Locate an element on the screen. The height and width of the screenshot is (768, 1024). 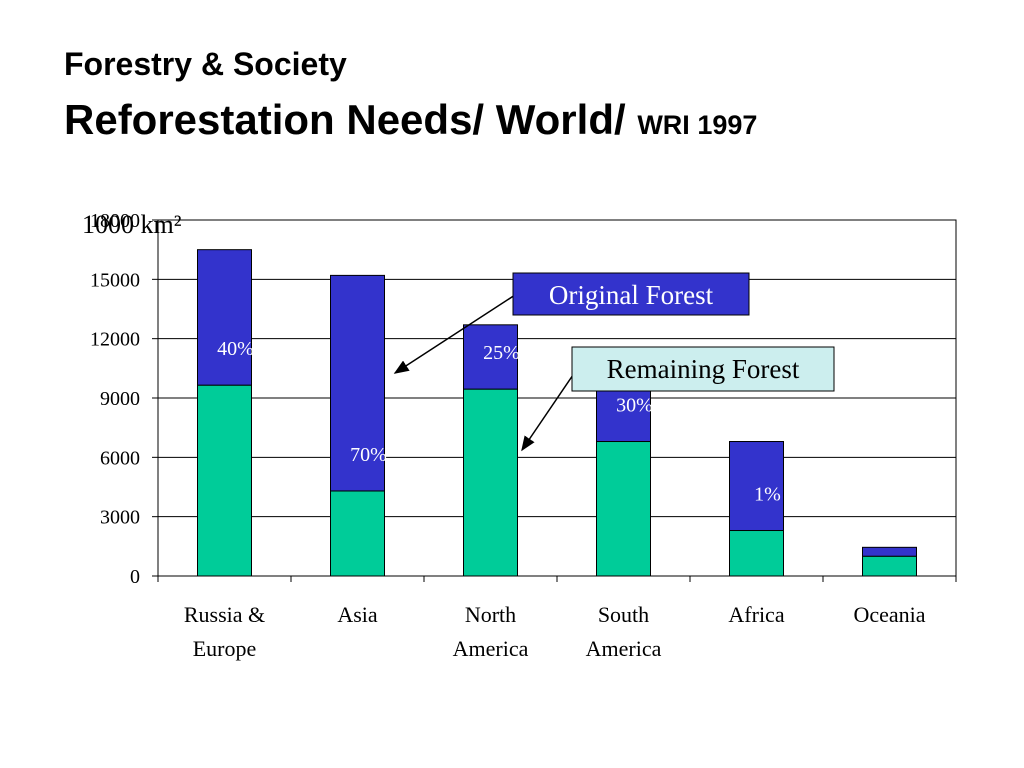
y-axis-label: 1000 km² is located at coordinates (132, 224).